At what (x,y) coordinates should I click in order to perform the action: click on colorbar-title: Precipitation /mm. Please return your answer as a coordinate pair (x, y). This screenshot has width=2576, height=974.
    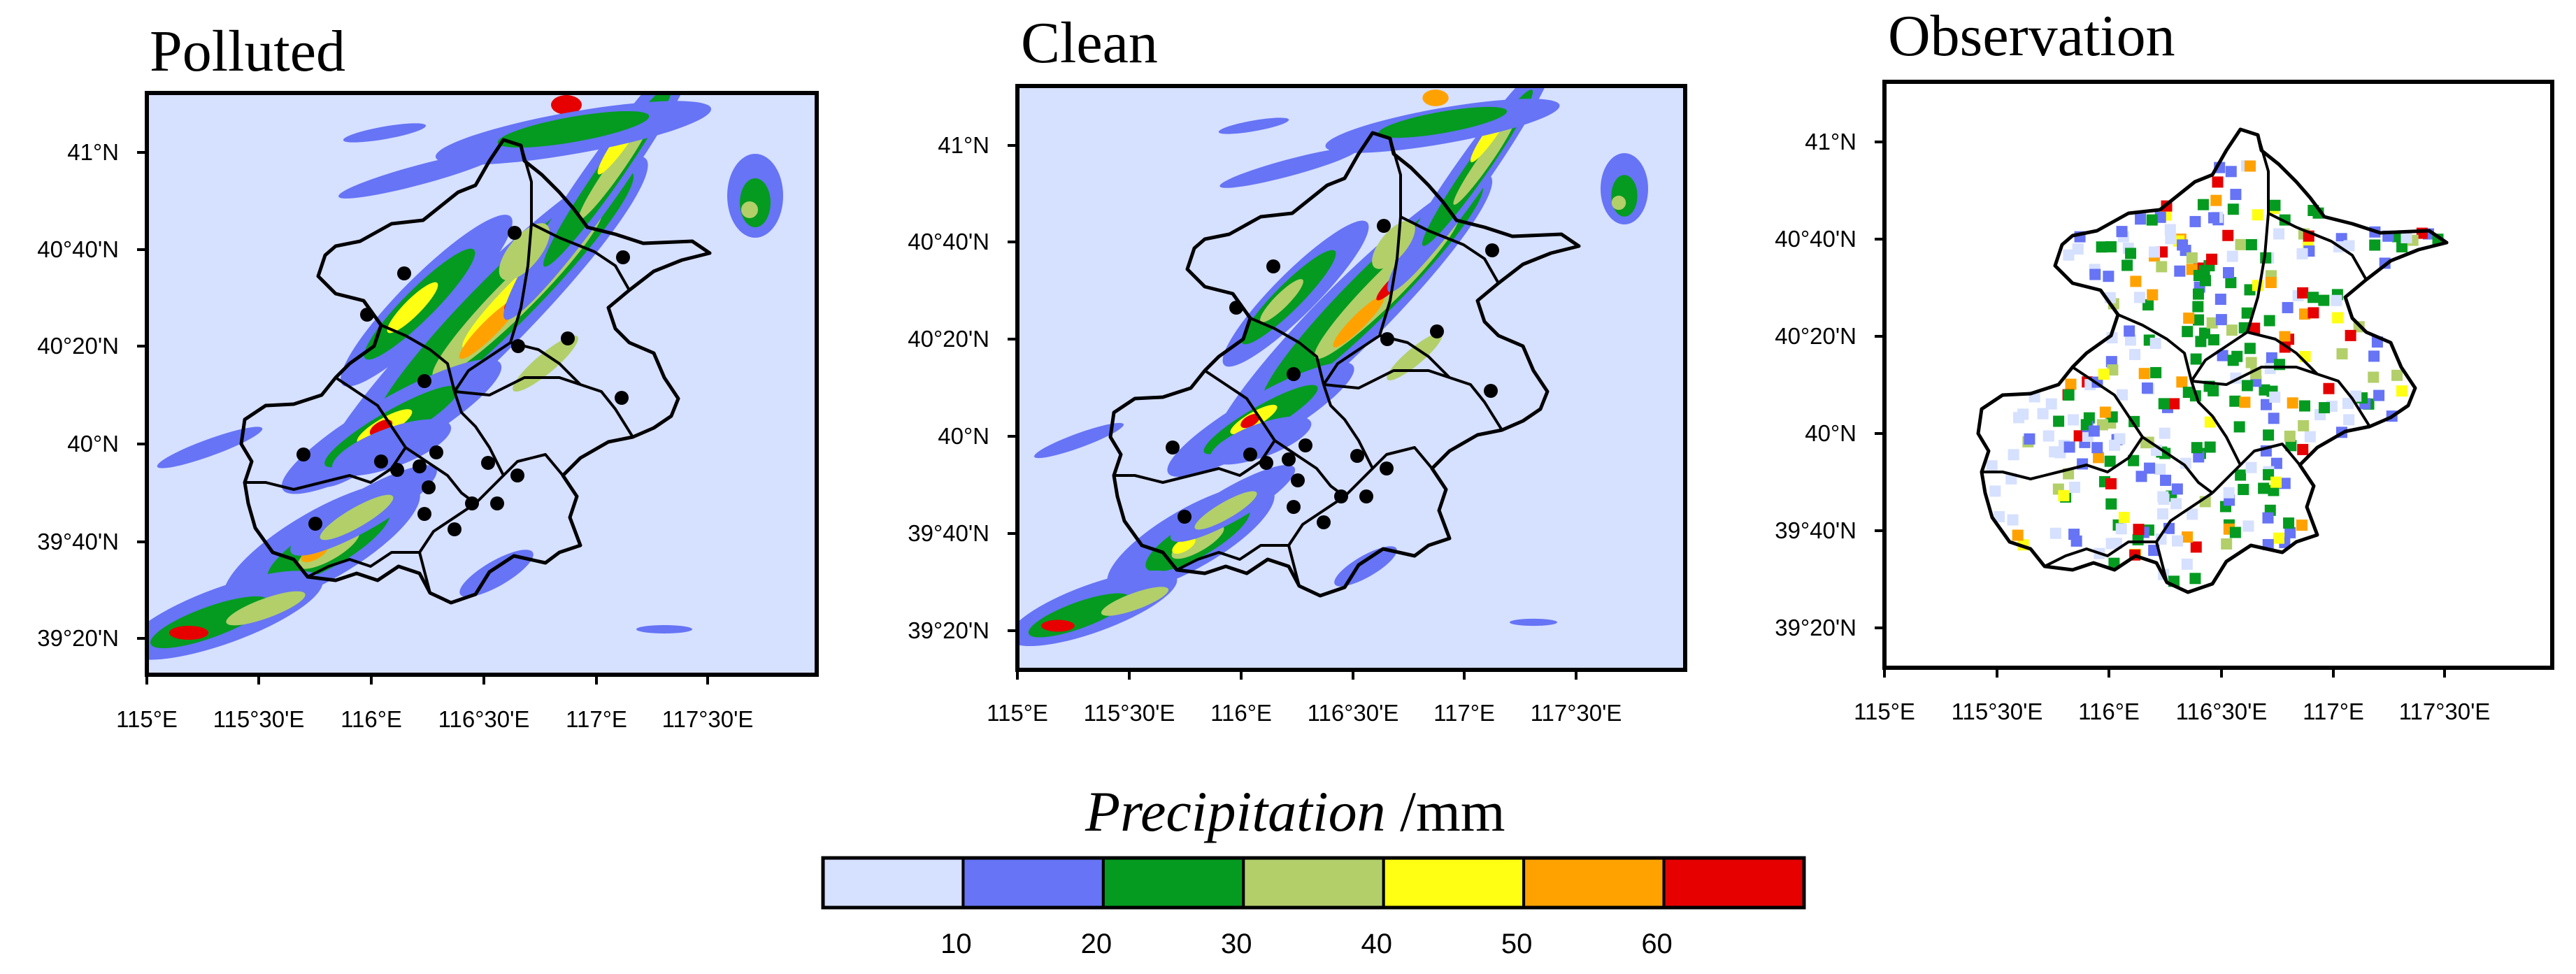
    Looking at the image, I should click on (1295, 811).